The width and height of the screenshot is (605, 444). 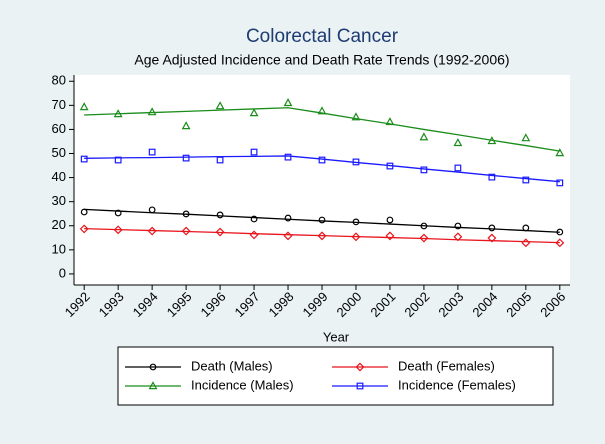 What do you see at coordinates (59, 200) in the screenshot?
I see `y-tick-label: 30` at bounding box center [59, 200].